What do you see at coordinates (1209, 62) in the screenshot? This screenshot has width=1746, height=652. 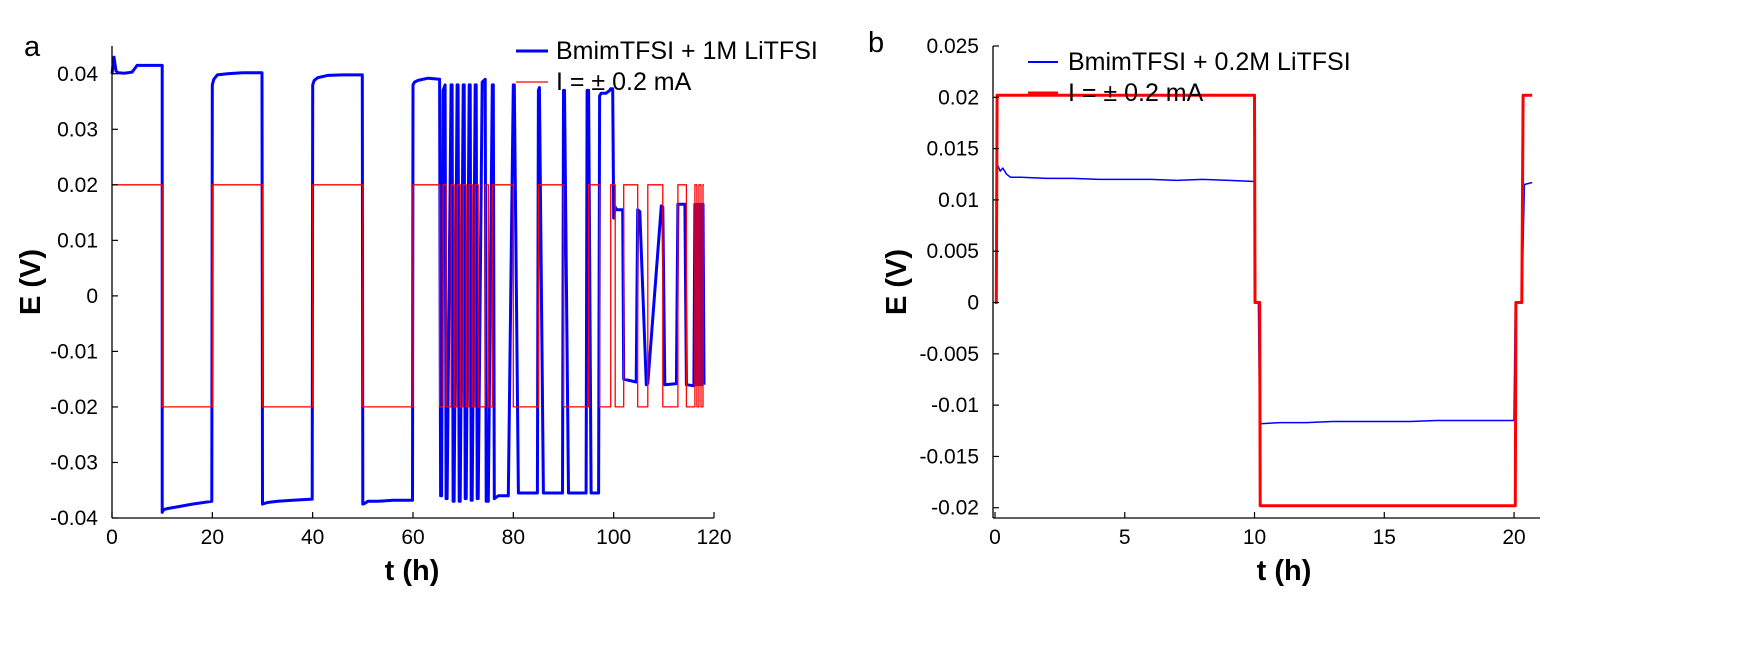 I see `panel-b-legend-label-1: BmimTFSI + 0.2M LiTFSI` at bounding box center [1209, 62].